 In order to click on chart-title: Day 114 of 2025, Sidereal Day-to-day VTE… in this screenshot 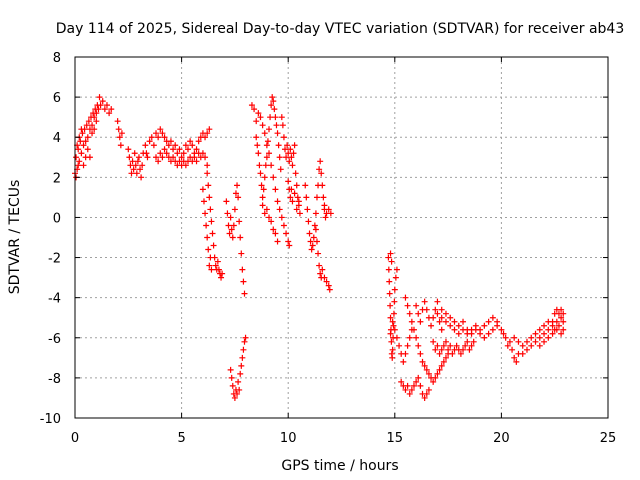, I will do `click(340, 29)`.